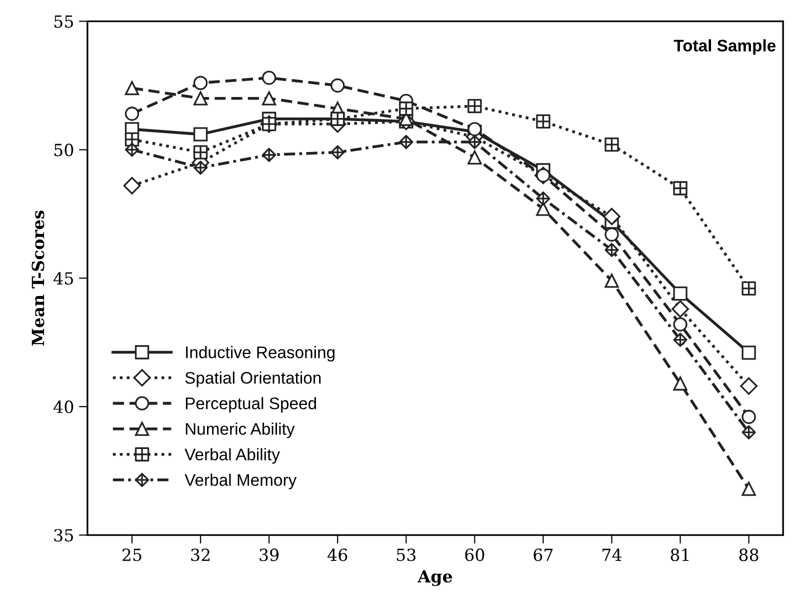 This screenshot has width=795, height=608. Describe the element at coordinates (612, 554) in the screenshot. I see `x-tick-label: 74` at that location.